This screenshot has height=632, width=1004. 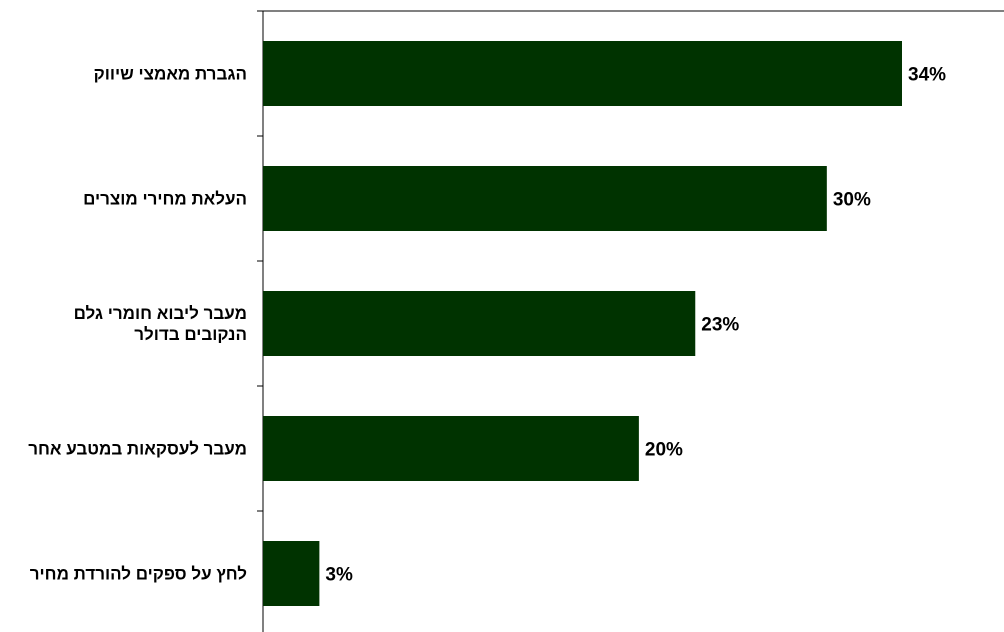 I want to click on category-label: מעבר לעסקאות במטבע אחר, so click(x=137, y=449).